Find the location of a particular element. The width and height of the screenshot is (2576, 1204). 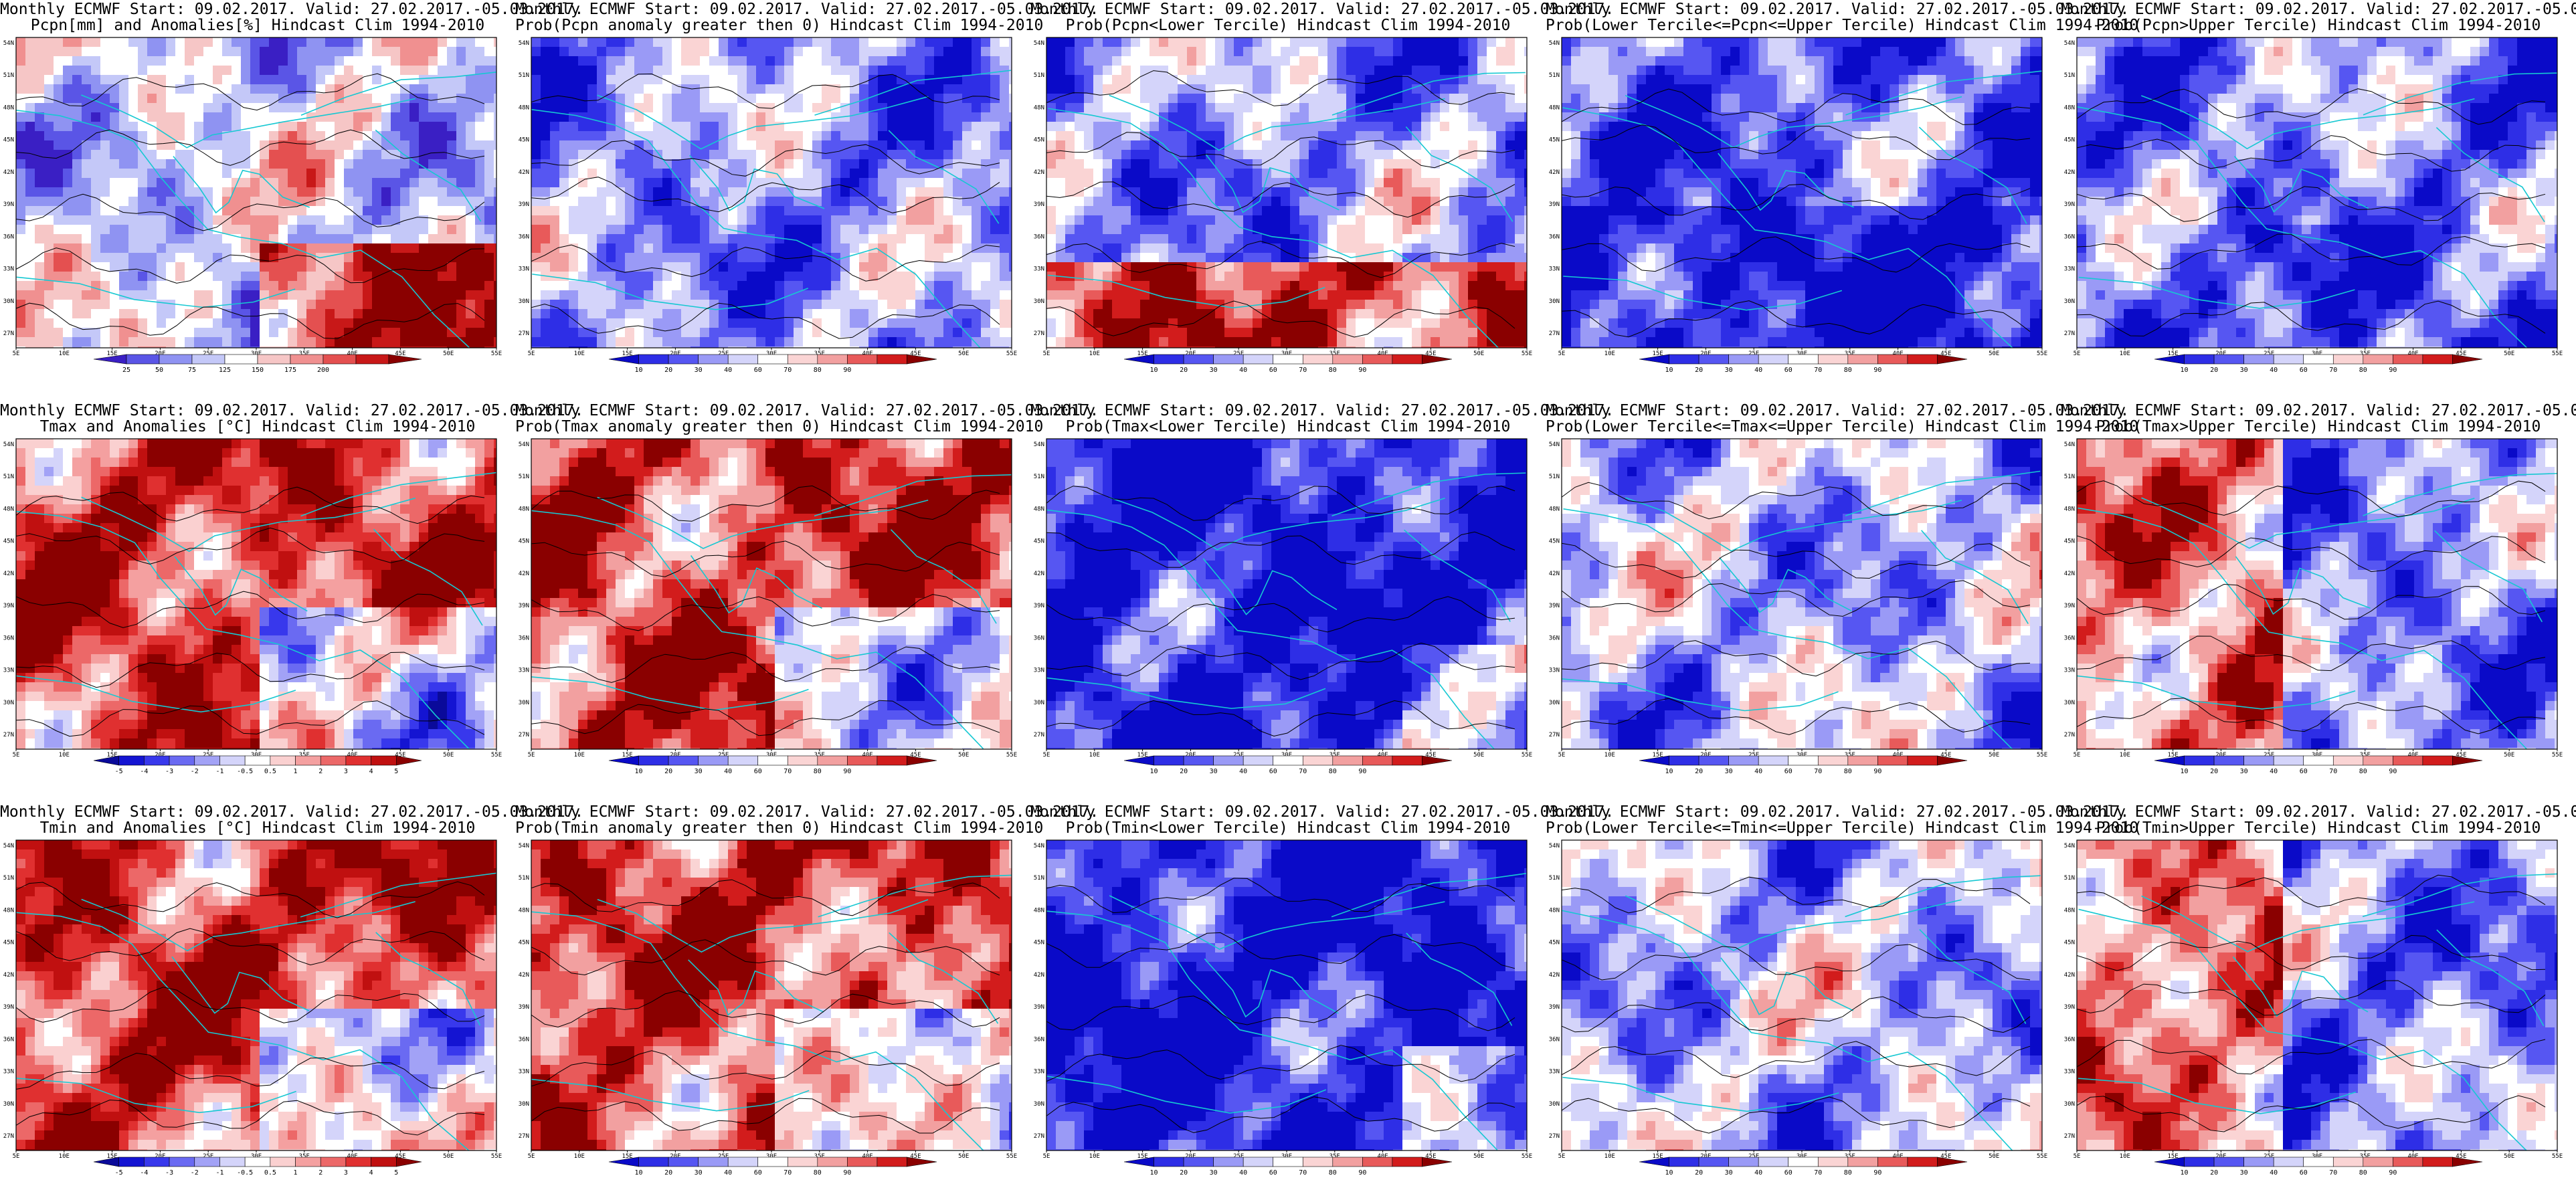

colorbar-label: 50 is located at coordinates (159, 370).